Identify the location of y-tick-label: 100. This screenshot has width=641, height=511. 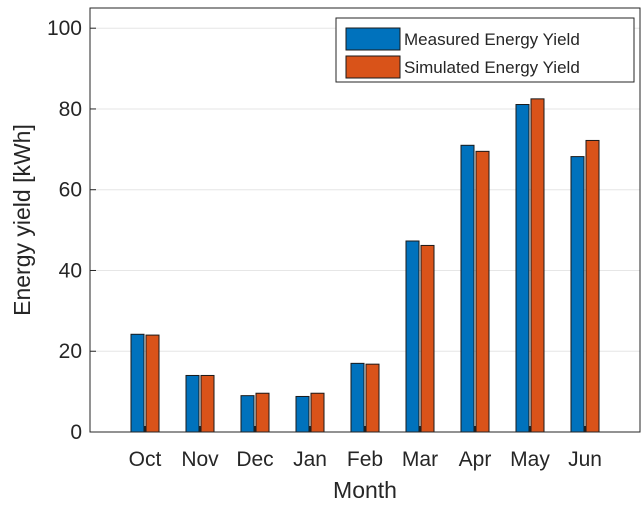
(64, 28).